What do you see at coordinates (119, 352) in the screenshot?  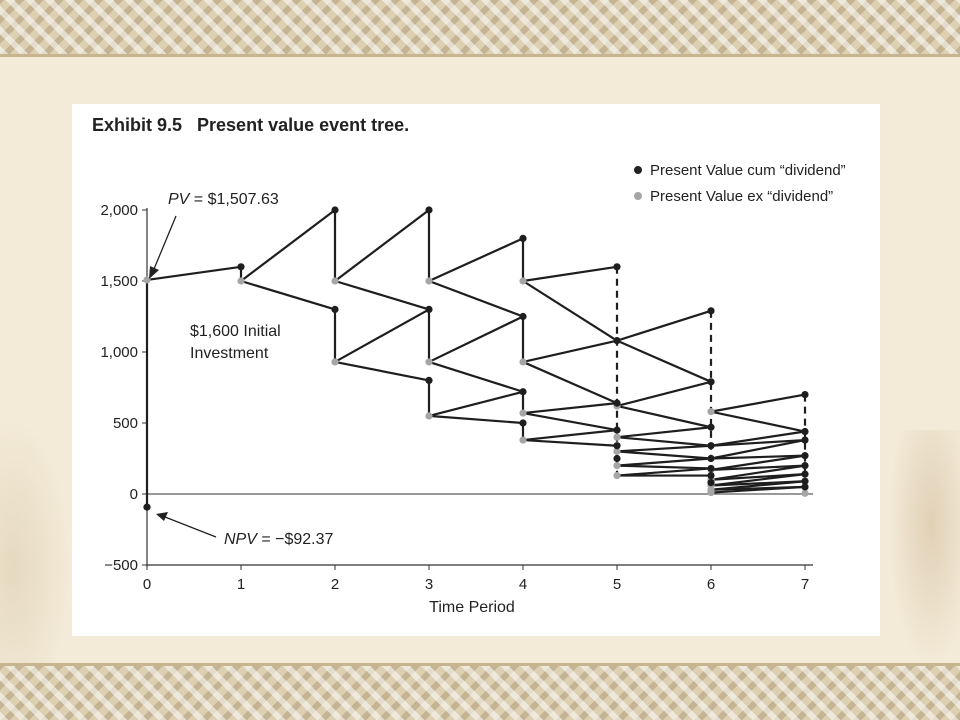 I see `y-tick-label: 1,000` at bounding box center [119, 352].